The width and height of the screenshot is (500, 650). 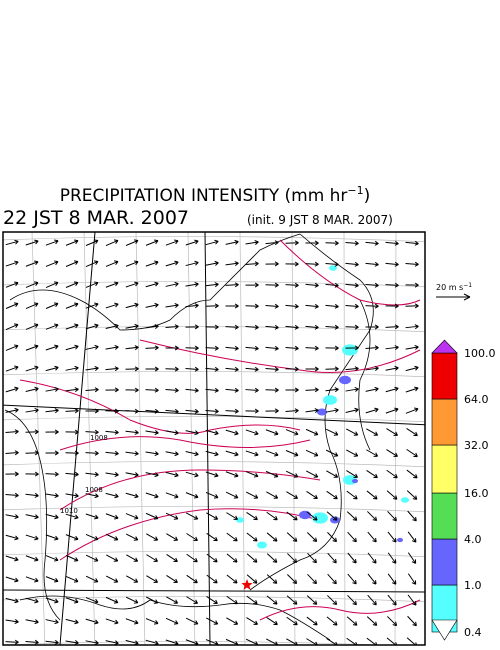 What do you see at coordinates (69, 511) in the screenshot?
I see `isobar-label: 1010` at bounding box center [69, 511].